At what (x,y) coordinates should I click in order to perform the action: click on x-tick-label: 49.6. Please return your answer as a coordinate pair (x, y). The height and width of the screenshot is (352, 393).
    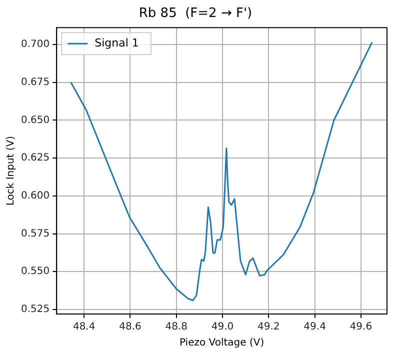
    Looking at the image, I should click on (361, 327).